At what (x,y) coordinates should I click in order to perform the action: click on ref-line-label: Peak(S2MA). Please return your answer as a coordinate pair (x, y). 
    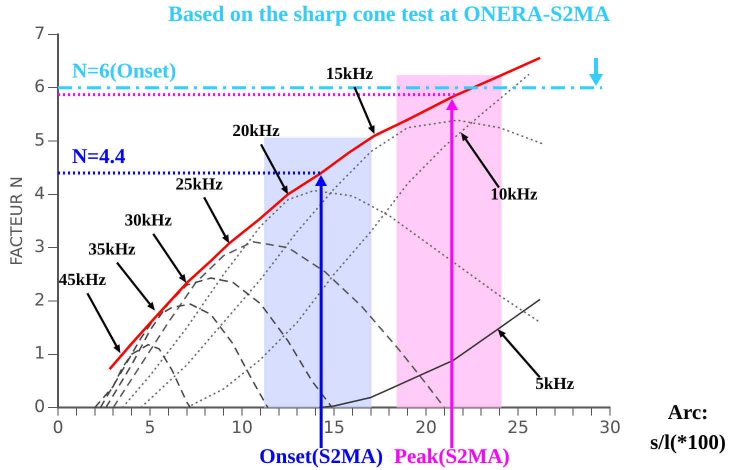
    Looking at the image, I should click on (452, 456).